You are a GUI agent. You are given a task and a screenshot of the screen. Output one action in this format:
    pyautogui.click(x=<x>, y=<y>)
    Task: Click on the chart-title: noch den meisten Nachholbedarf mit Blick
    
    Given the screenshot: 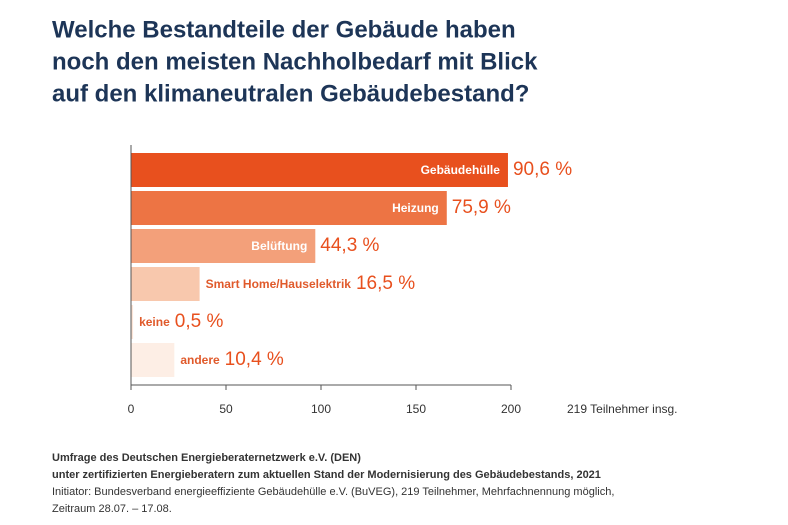 What is the action you would take?
    pyautogui.click(x=295, y=61)
    